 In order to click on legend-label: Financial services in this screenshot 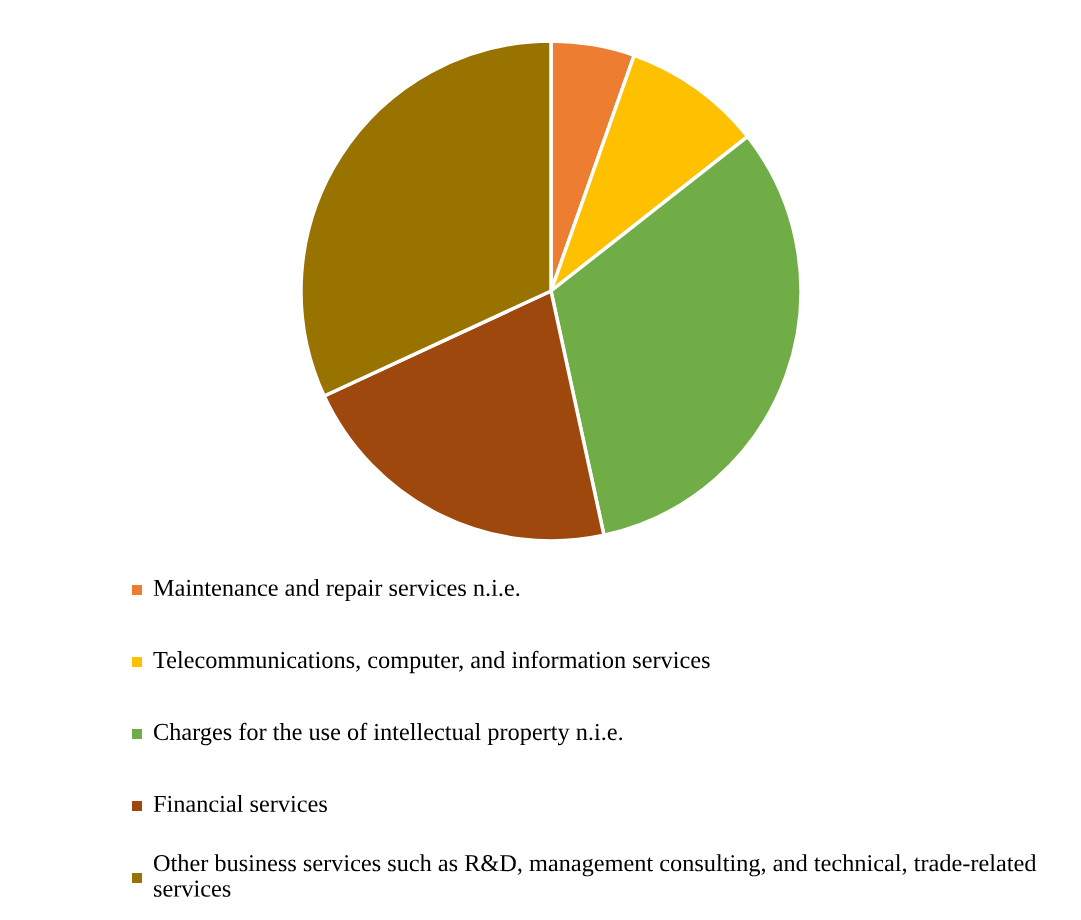, I will do `click(240, 803)`.